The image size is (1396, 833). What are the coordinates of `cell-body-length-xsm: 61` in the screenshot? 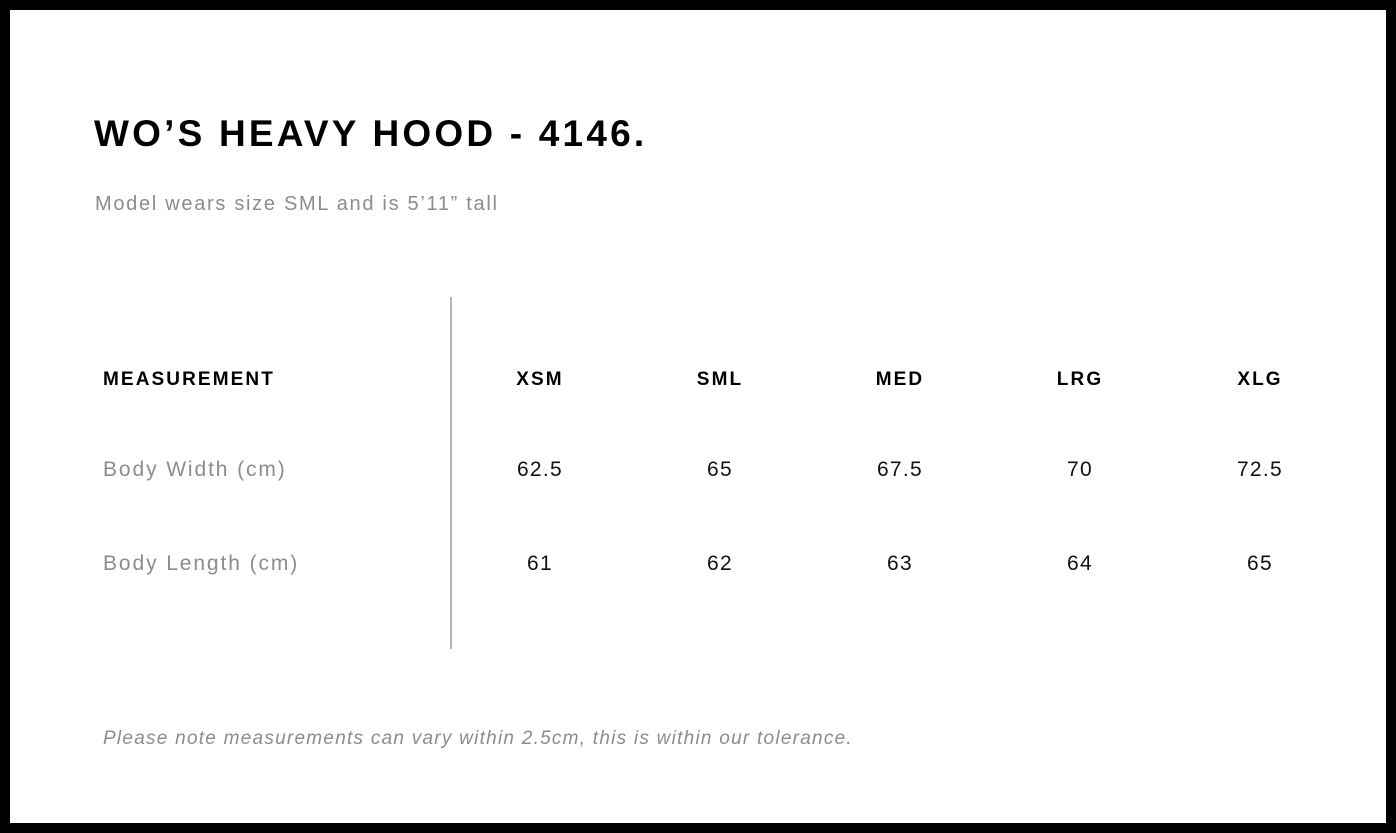 It's located at (540, 563).